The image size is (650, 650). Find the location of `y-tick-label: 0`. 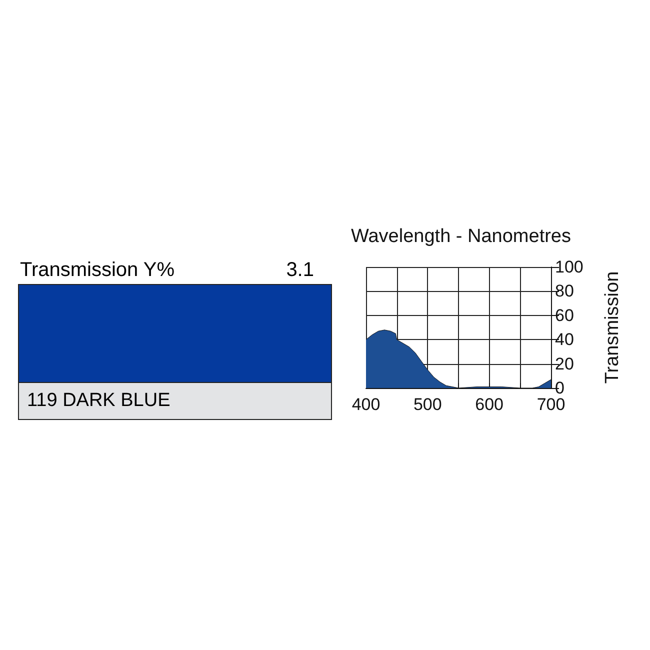

y-tick-label: 0 is located at coordinates (559, 388).